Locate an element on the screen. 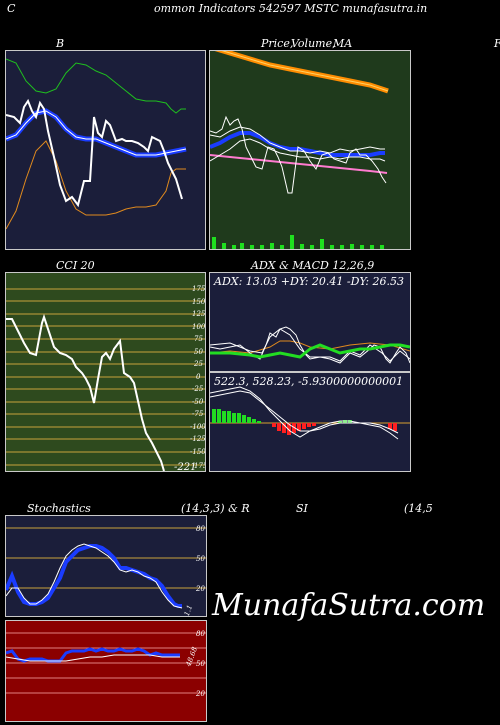  stochastics-gridlines is located at coordinates (106, 558).